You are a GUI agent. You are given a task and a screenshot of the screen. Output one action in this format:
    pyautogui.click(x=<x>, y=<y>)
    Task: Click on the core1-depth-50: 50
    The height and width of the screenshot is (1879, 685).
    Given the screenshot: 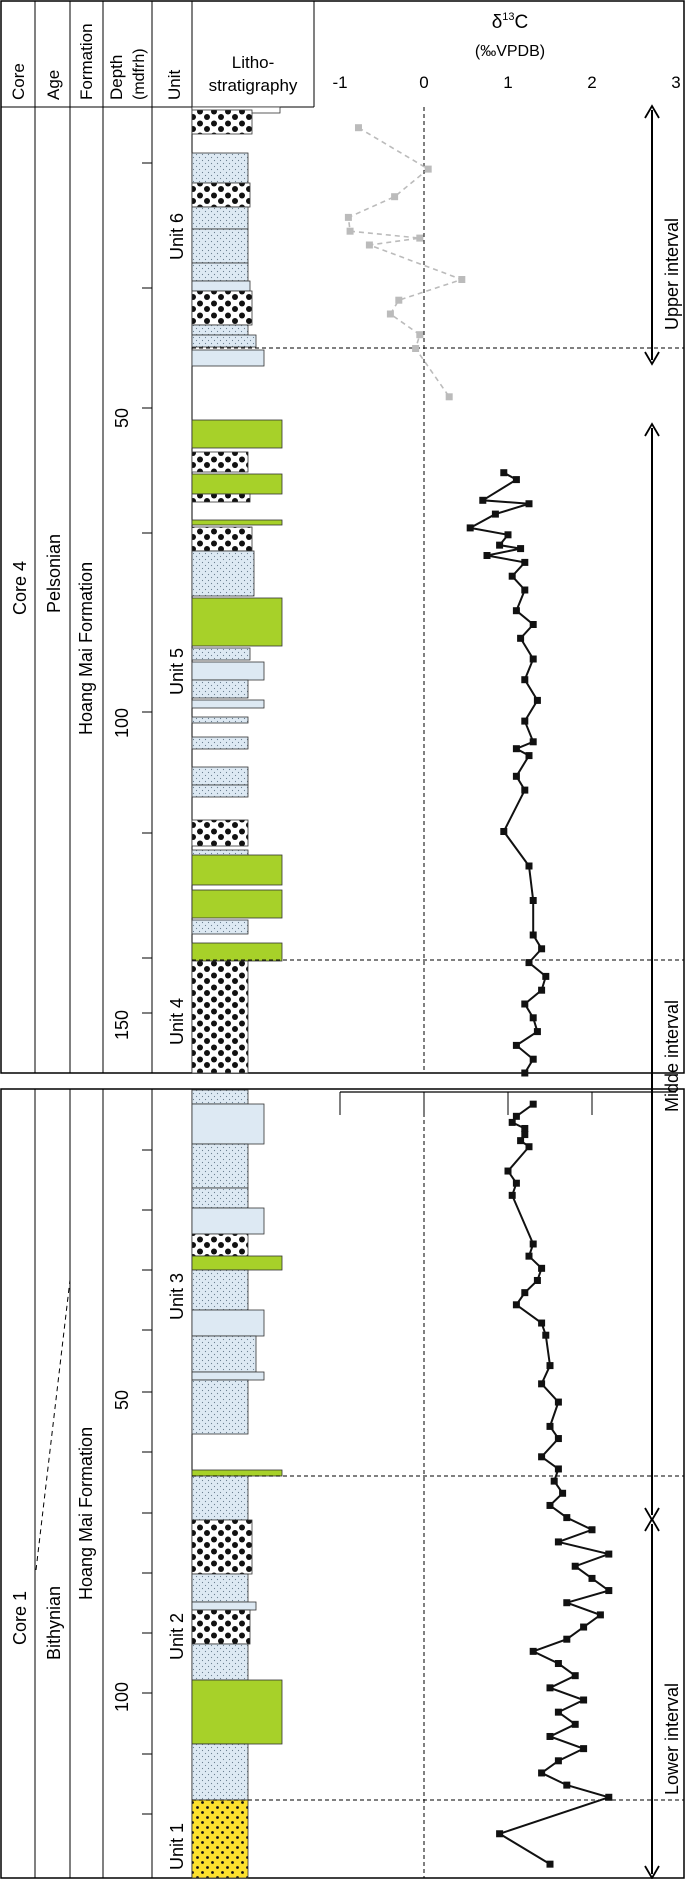 What is the action you would take?
    pyautogui.click(x=122, y=1400)
    